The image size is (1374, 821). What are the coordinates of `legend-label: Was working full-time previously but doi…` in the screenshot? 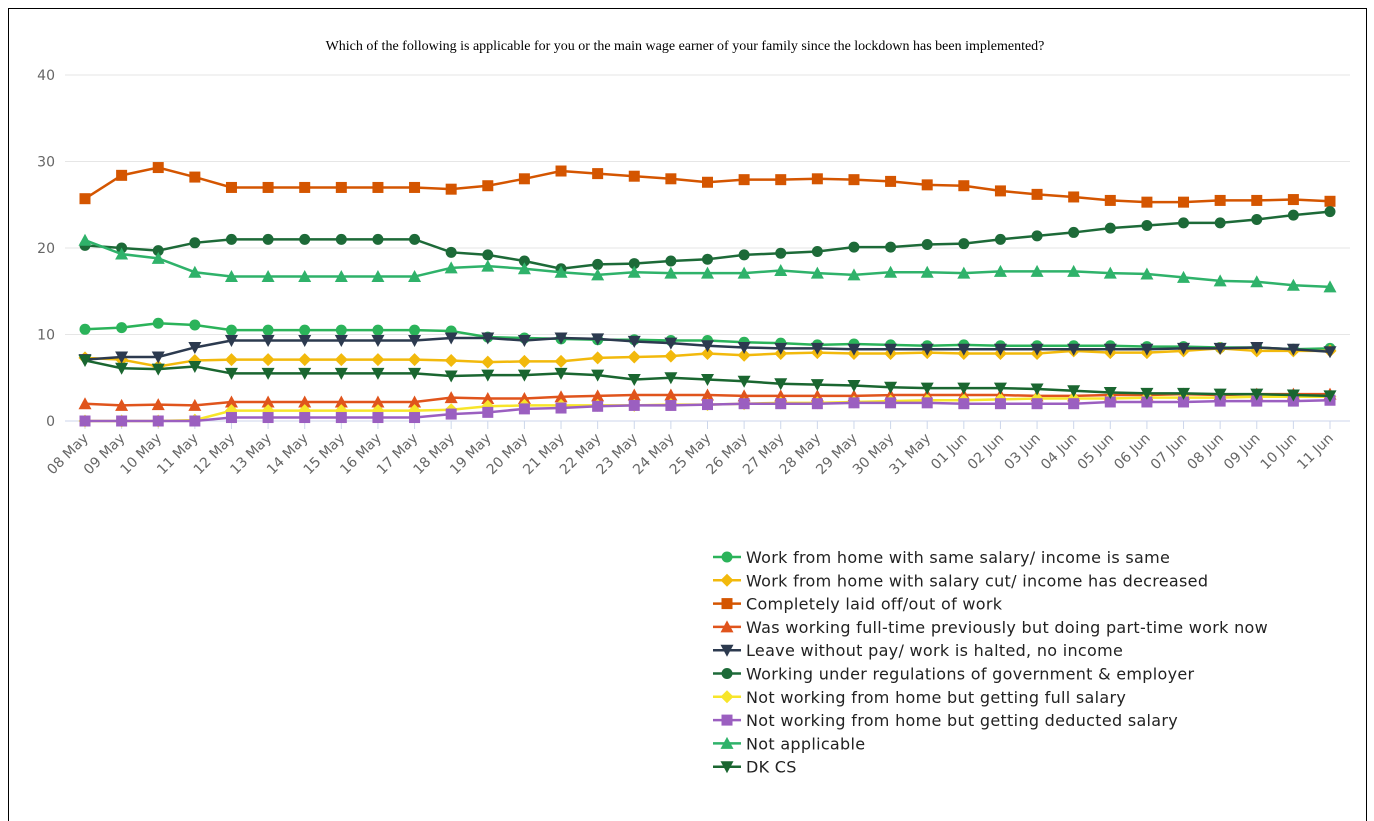 It's located at (1007, 627).